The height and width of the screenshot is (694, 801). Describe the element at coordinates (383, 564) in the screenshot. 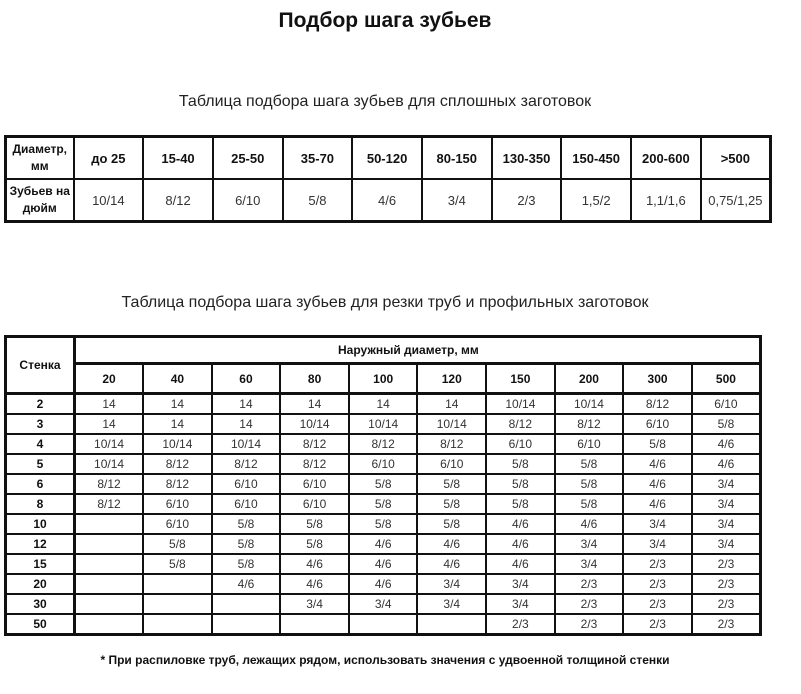

I see `table-row: 15 5/8 5/8 4/6 4/6 4/6 4/6 3/4 2/3 2/3` at that location.